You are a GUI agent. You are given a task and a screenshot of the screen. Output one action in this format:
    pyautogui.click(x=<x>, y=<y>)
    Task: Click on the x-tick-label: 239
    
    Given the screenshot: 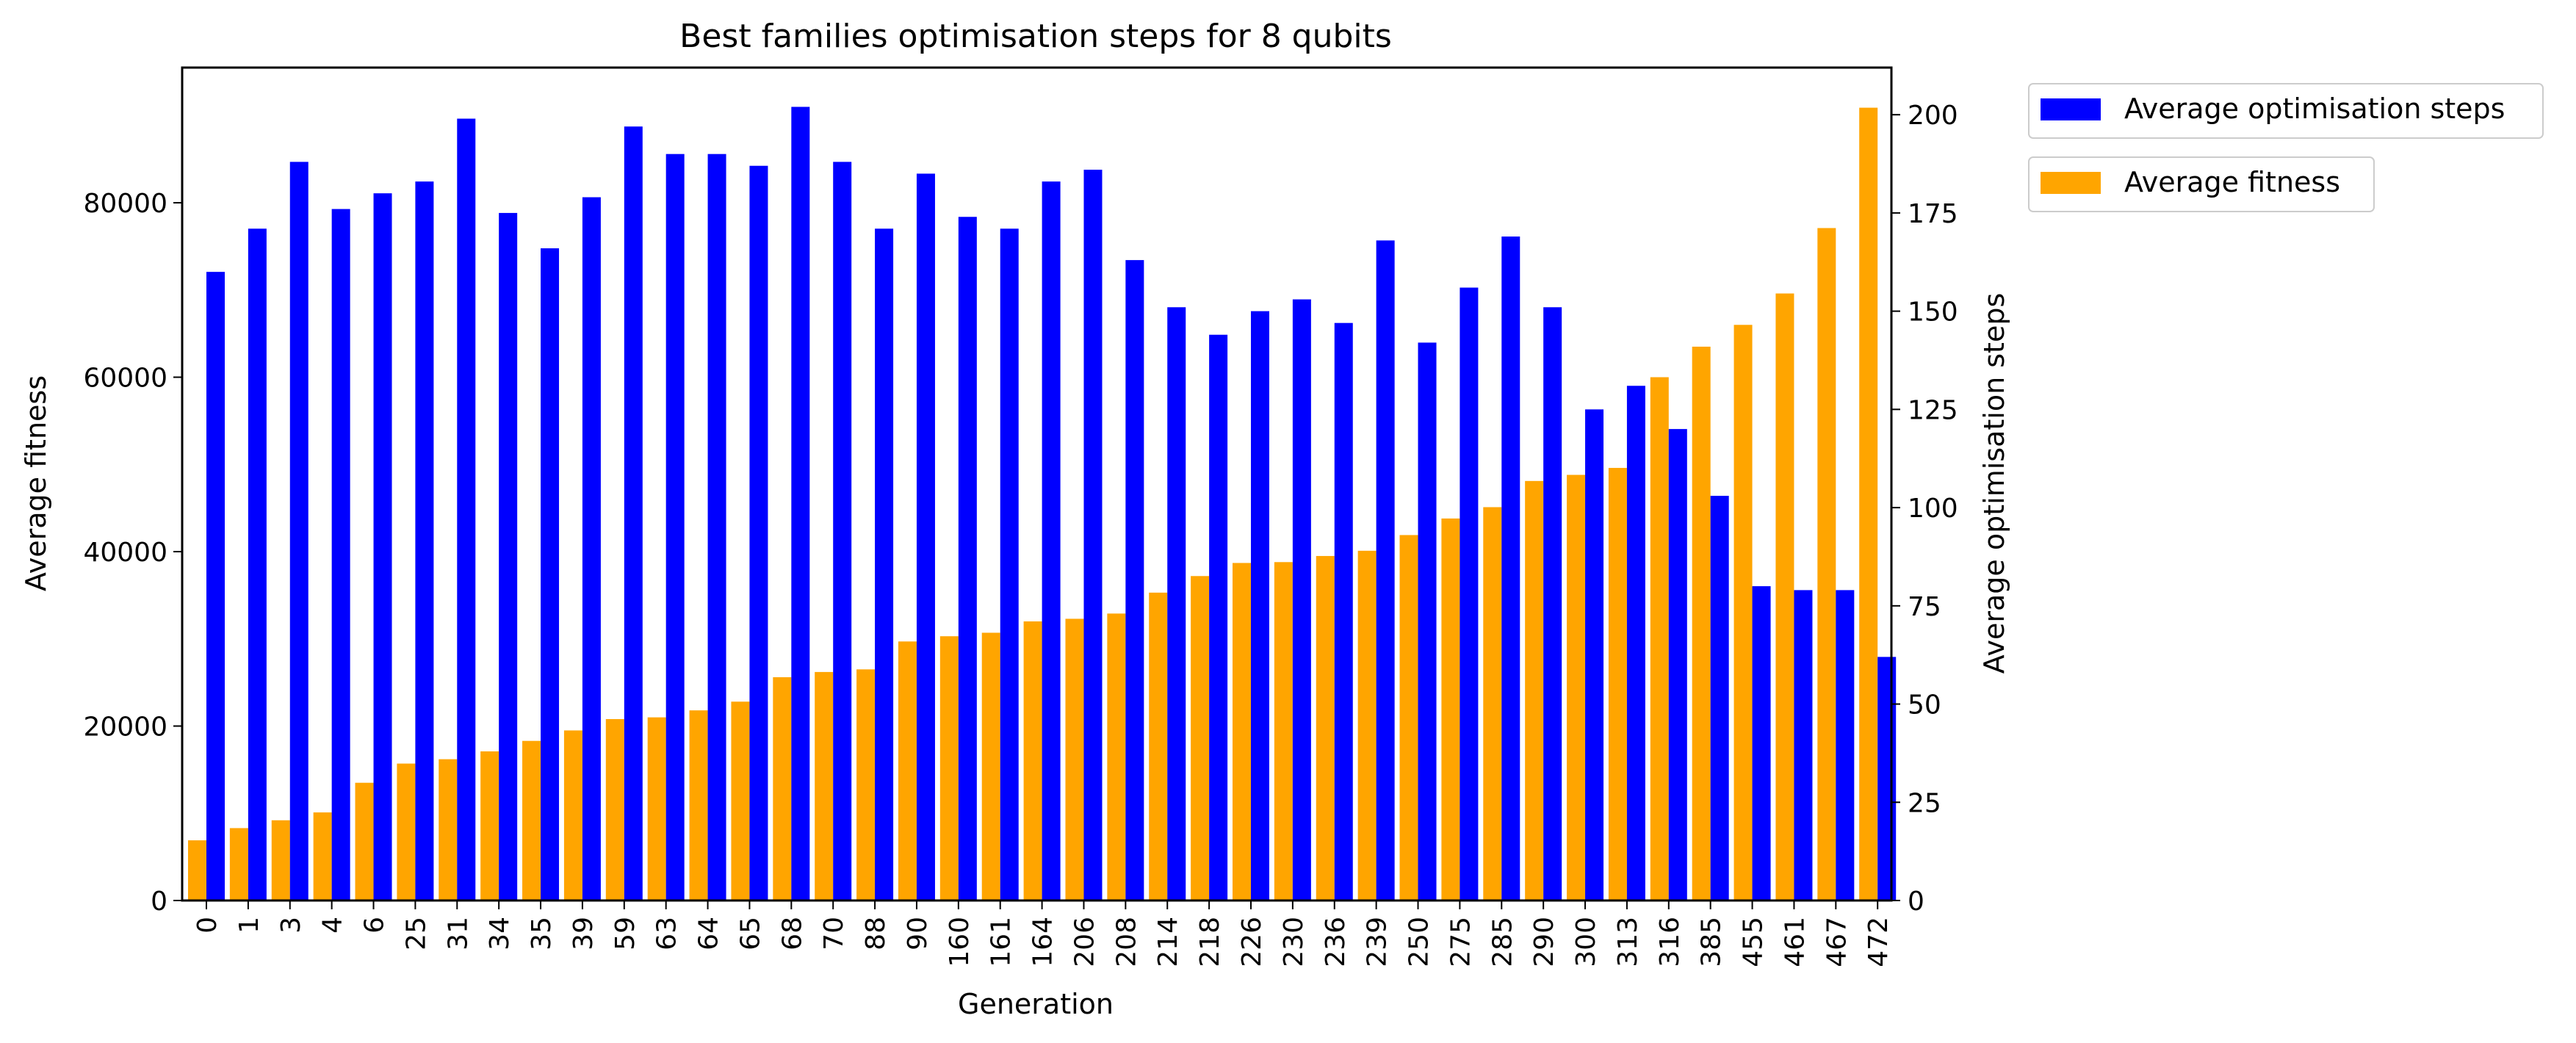 What is the action you would take?
    pyautogui.click(x=1378, y=942)
    